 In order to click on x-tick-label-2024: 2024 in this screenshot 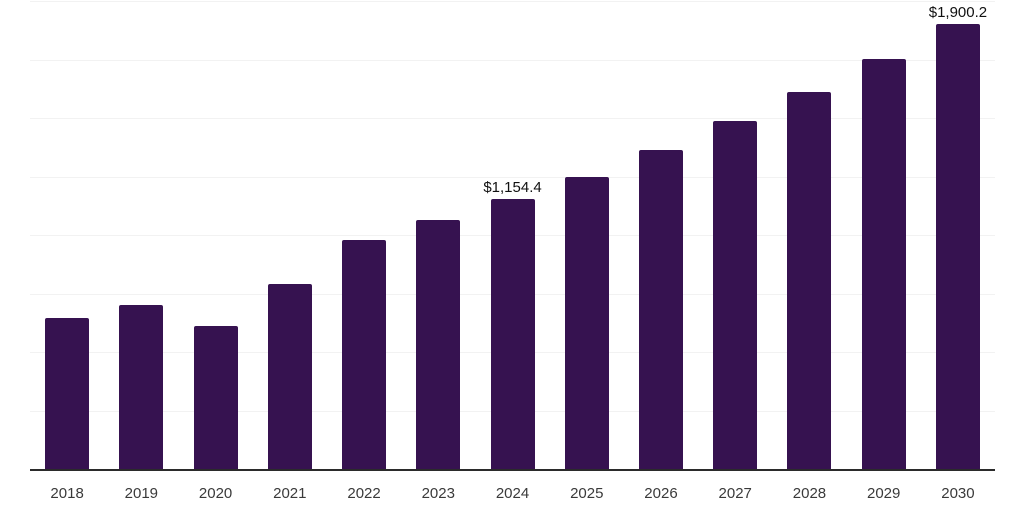, I will do `click(512, 493)`.